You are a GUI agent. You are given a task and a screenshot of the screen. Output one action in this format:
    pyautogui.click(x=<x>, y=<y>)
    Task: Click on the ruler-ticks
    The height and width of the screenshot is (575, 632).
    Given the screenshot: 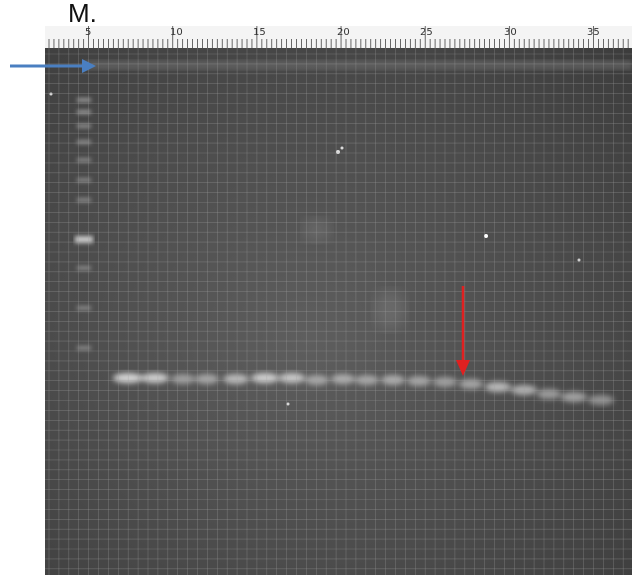 What is the action you would take?
    pyautogui.click(x=338, y=37)
    